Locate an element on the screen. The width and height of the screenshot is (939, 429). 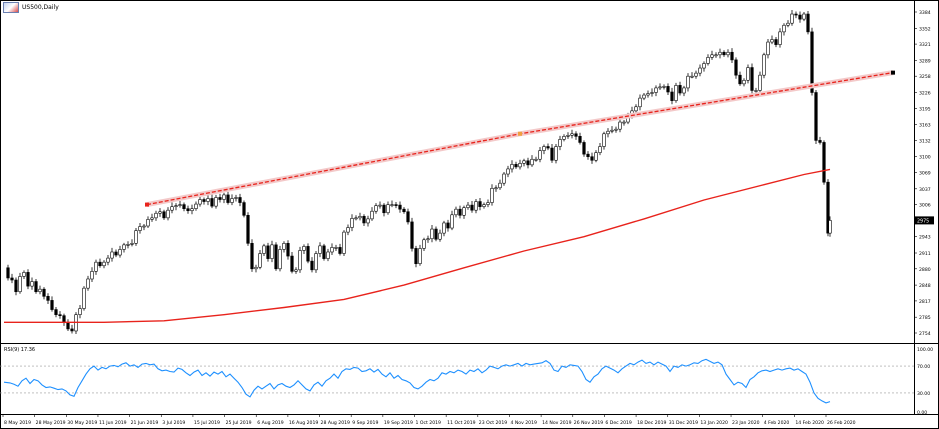
price-tick-label: 3132 is located at coordinates (925, 141).